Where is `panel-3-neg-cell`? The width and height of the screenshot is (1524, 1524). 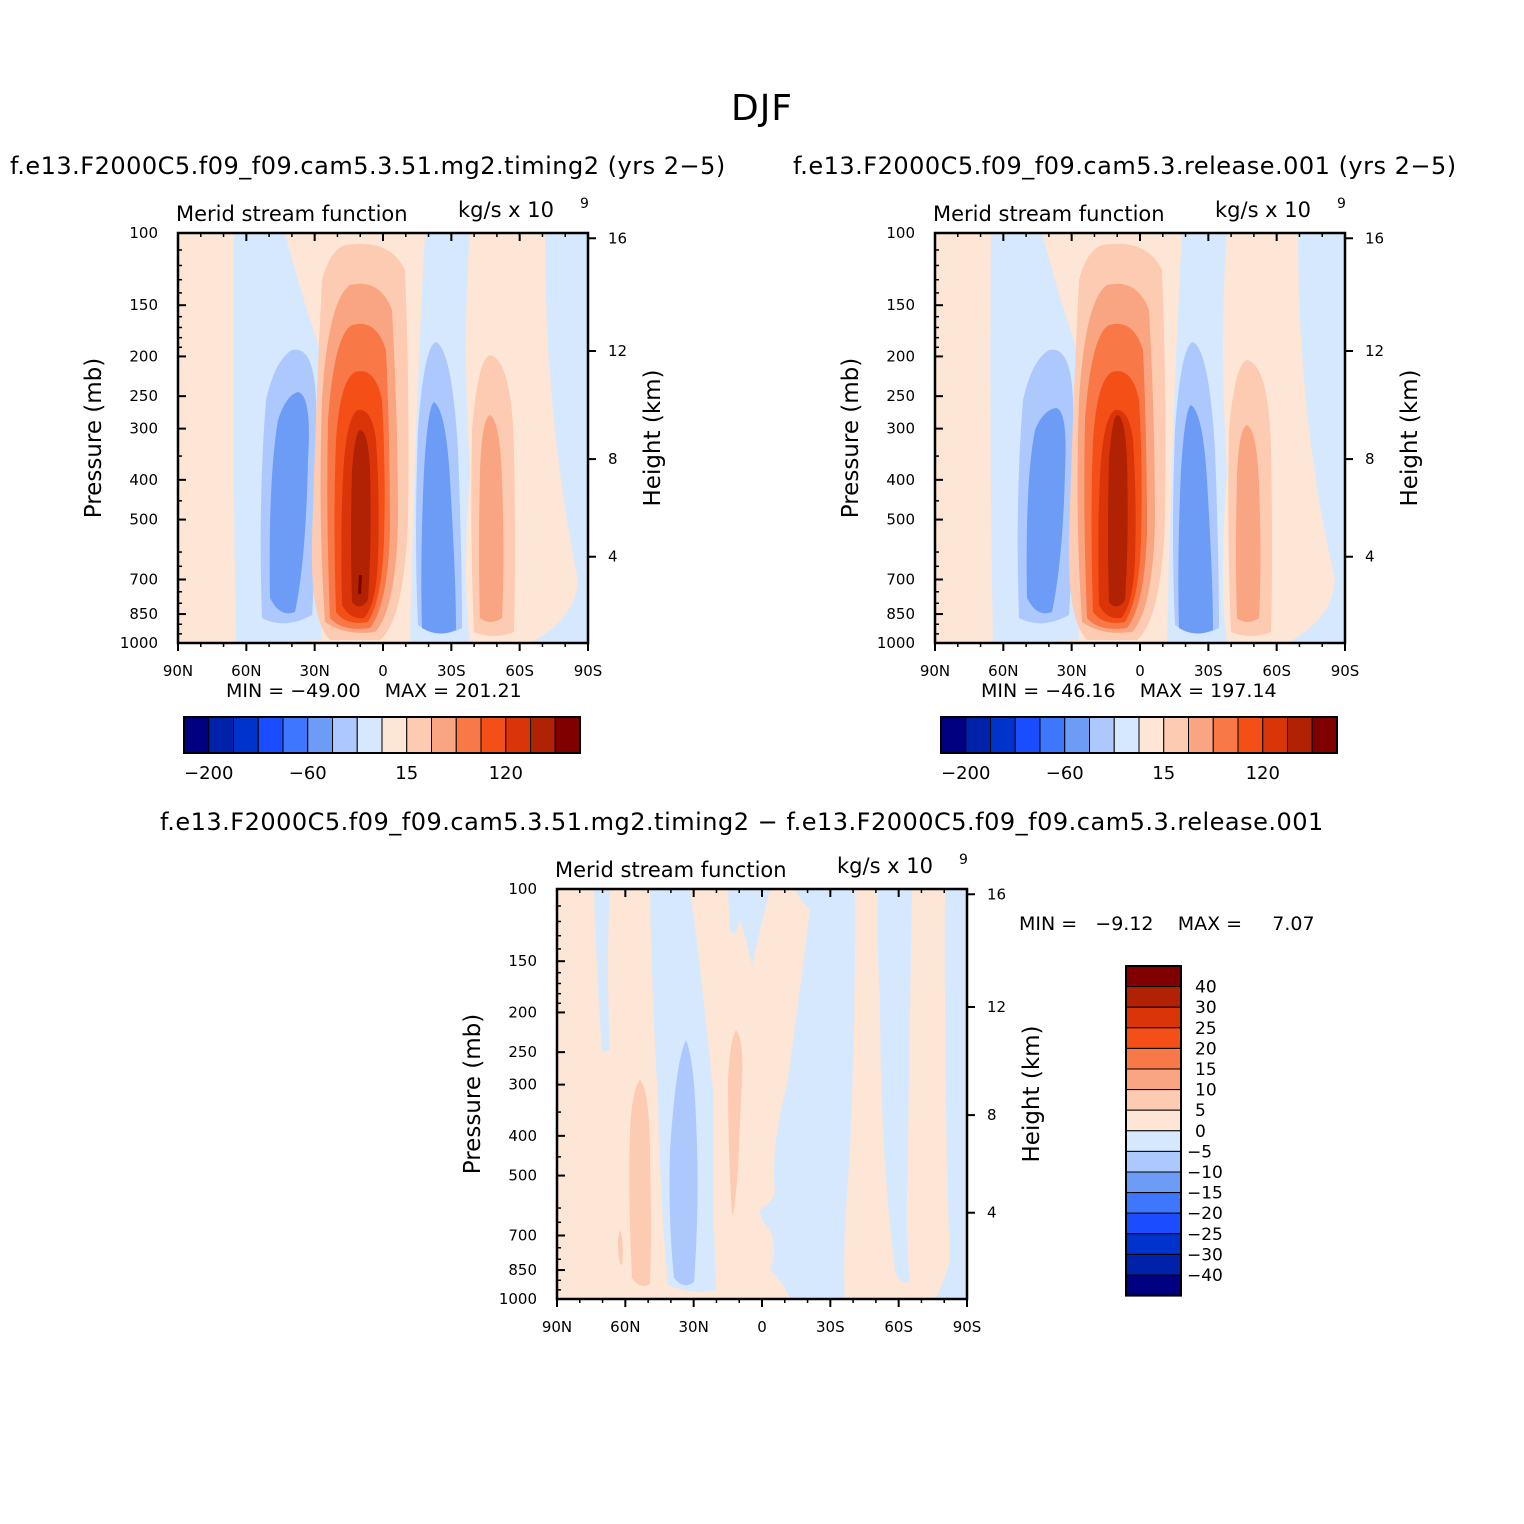 panel-3-neg-cell is located at coordinates (683, 1163).